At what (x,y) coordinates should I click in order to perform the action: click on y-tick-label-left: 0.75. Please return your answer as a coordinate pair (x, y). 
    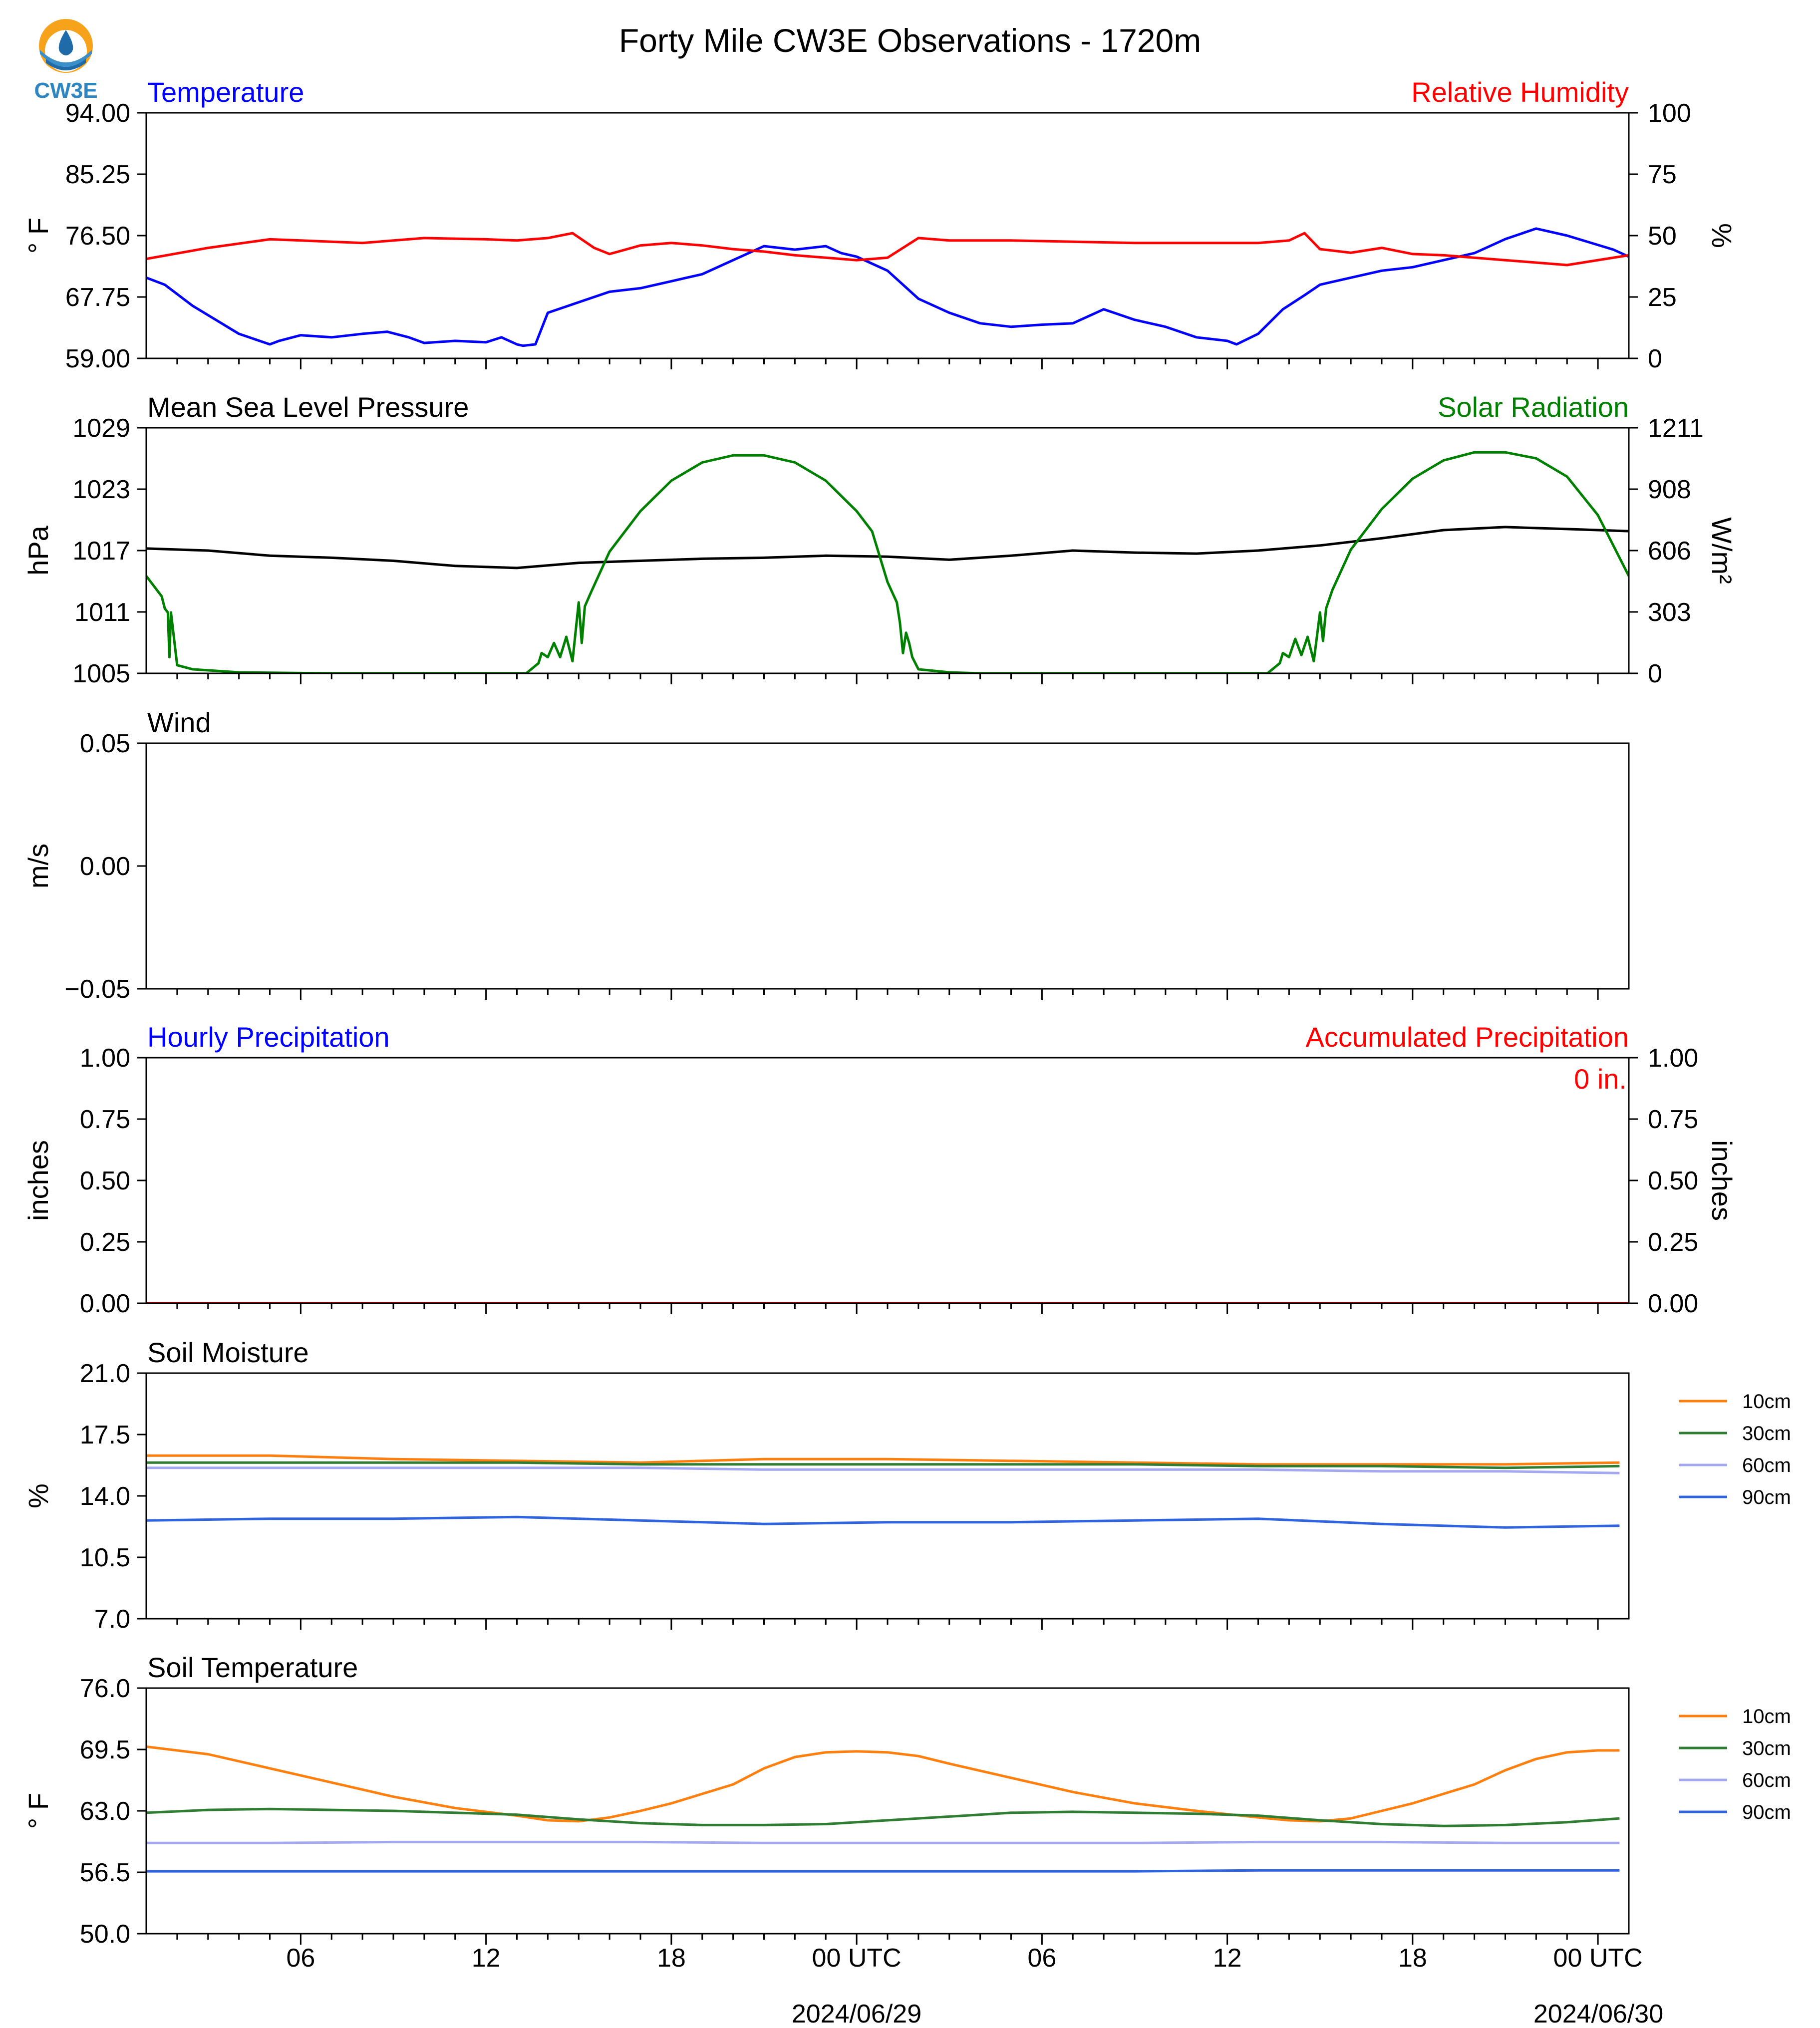
    Looking at the image, I should click on (105, 1119).